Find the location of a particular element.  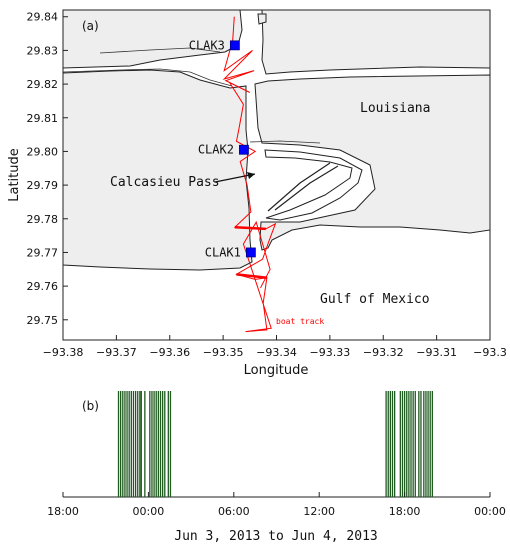

boat-track-line is located at coordinates (249, 174).